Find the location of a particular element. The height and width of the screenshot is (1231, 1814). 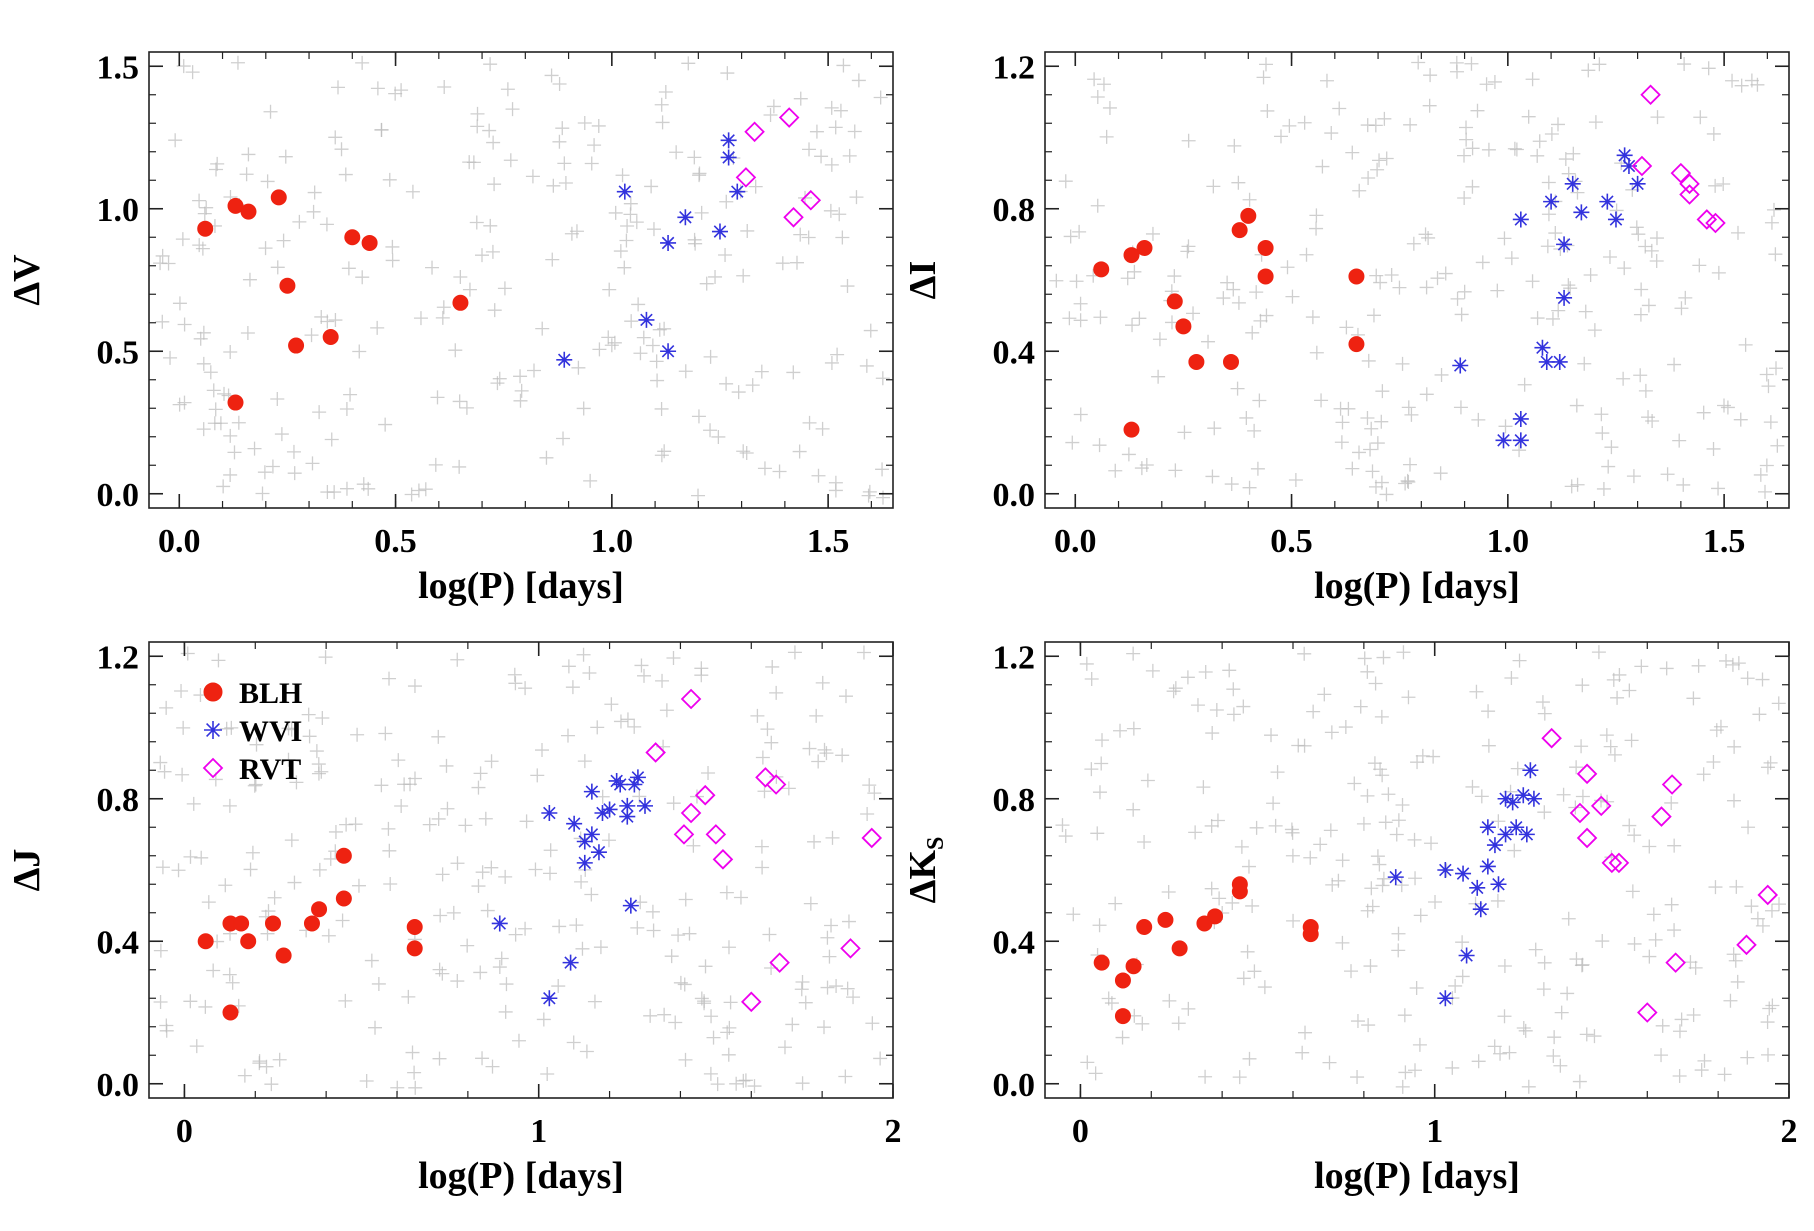

y-tick-label: 0.4 is located at coordinates (1014, 942).